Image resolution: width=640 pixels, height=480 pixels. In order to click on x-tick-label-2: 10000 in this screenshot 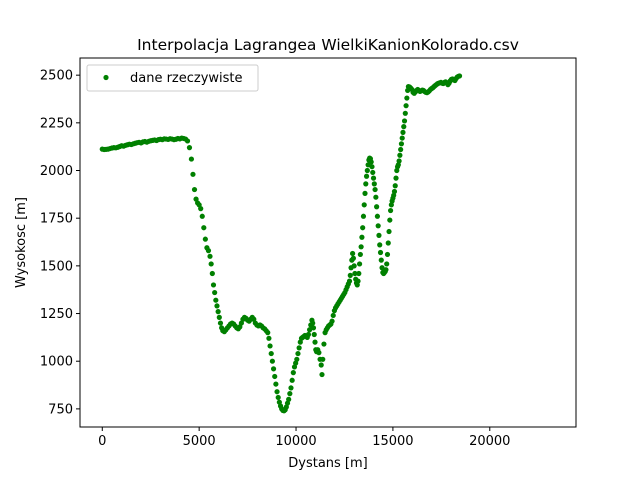, I will do `click(295, 441)`.